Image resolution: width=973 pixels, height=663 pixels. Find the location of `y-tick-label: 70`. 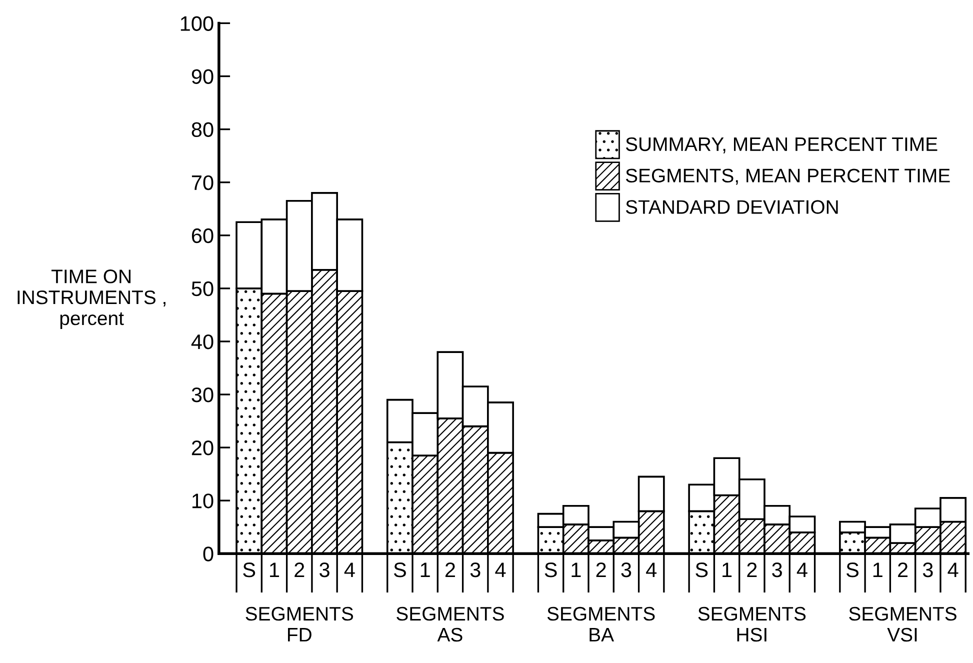

y-tick-label: 70 is located at coordinates (203, 182).